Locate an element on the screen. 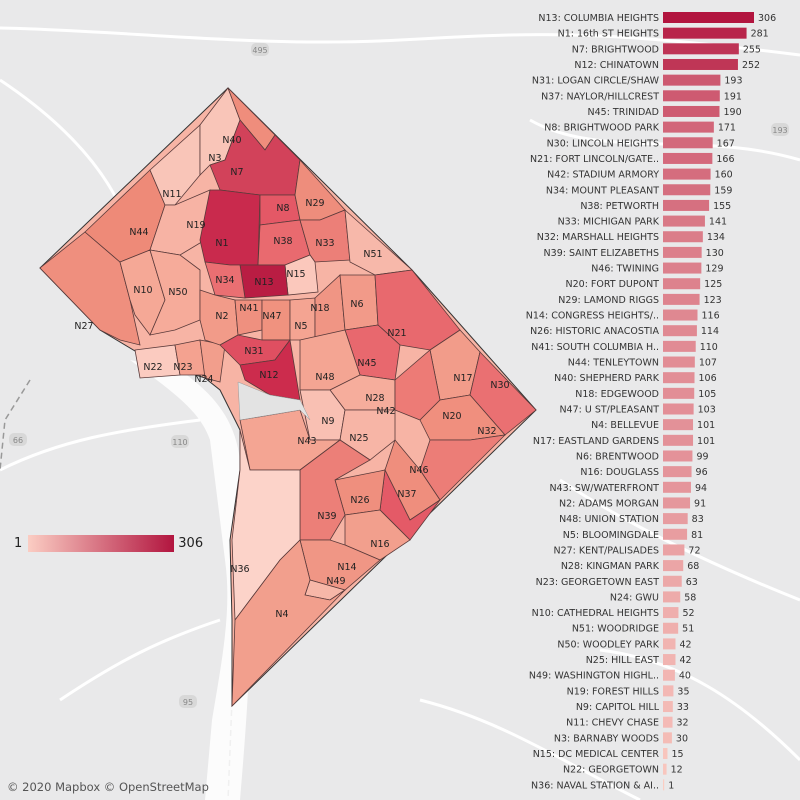  bar-n33 is located at coordinates (684, 221).